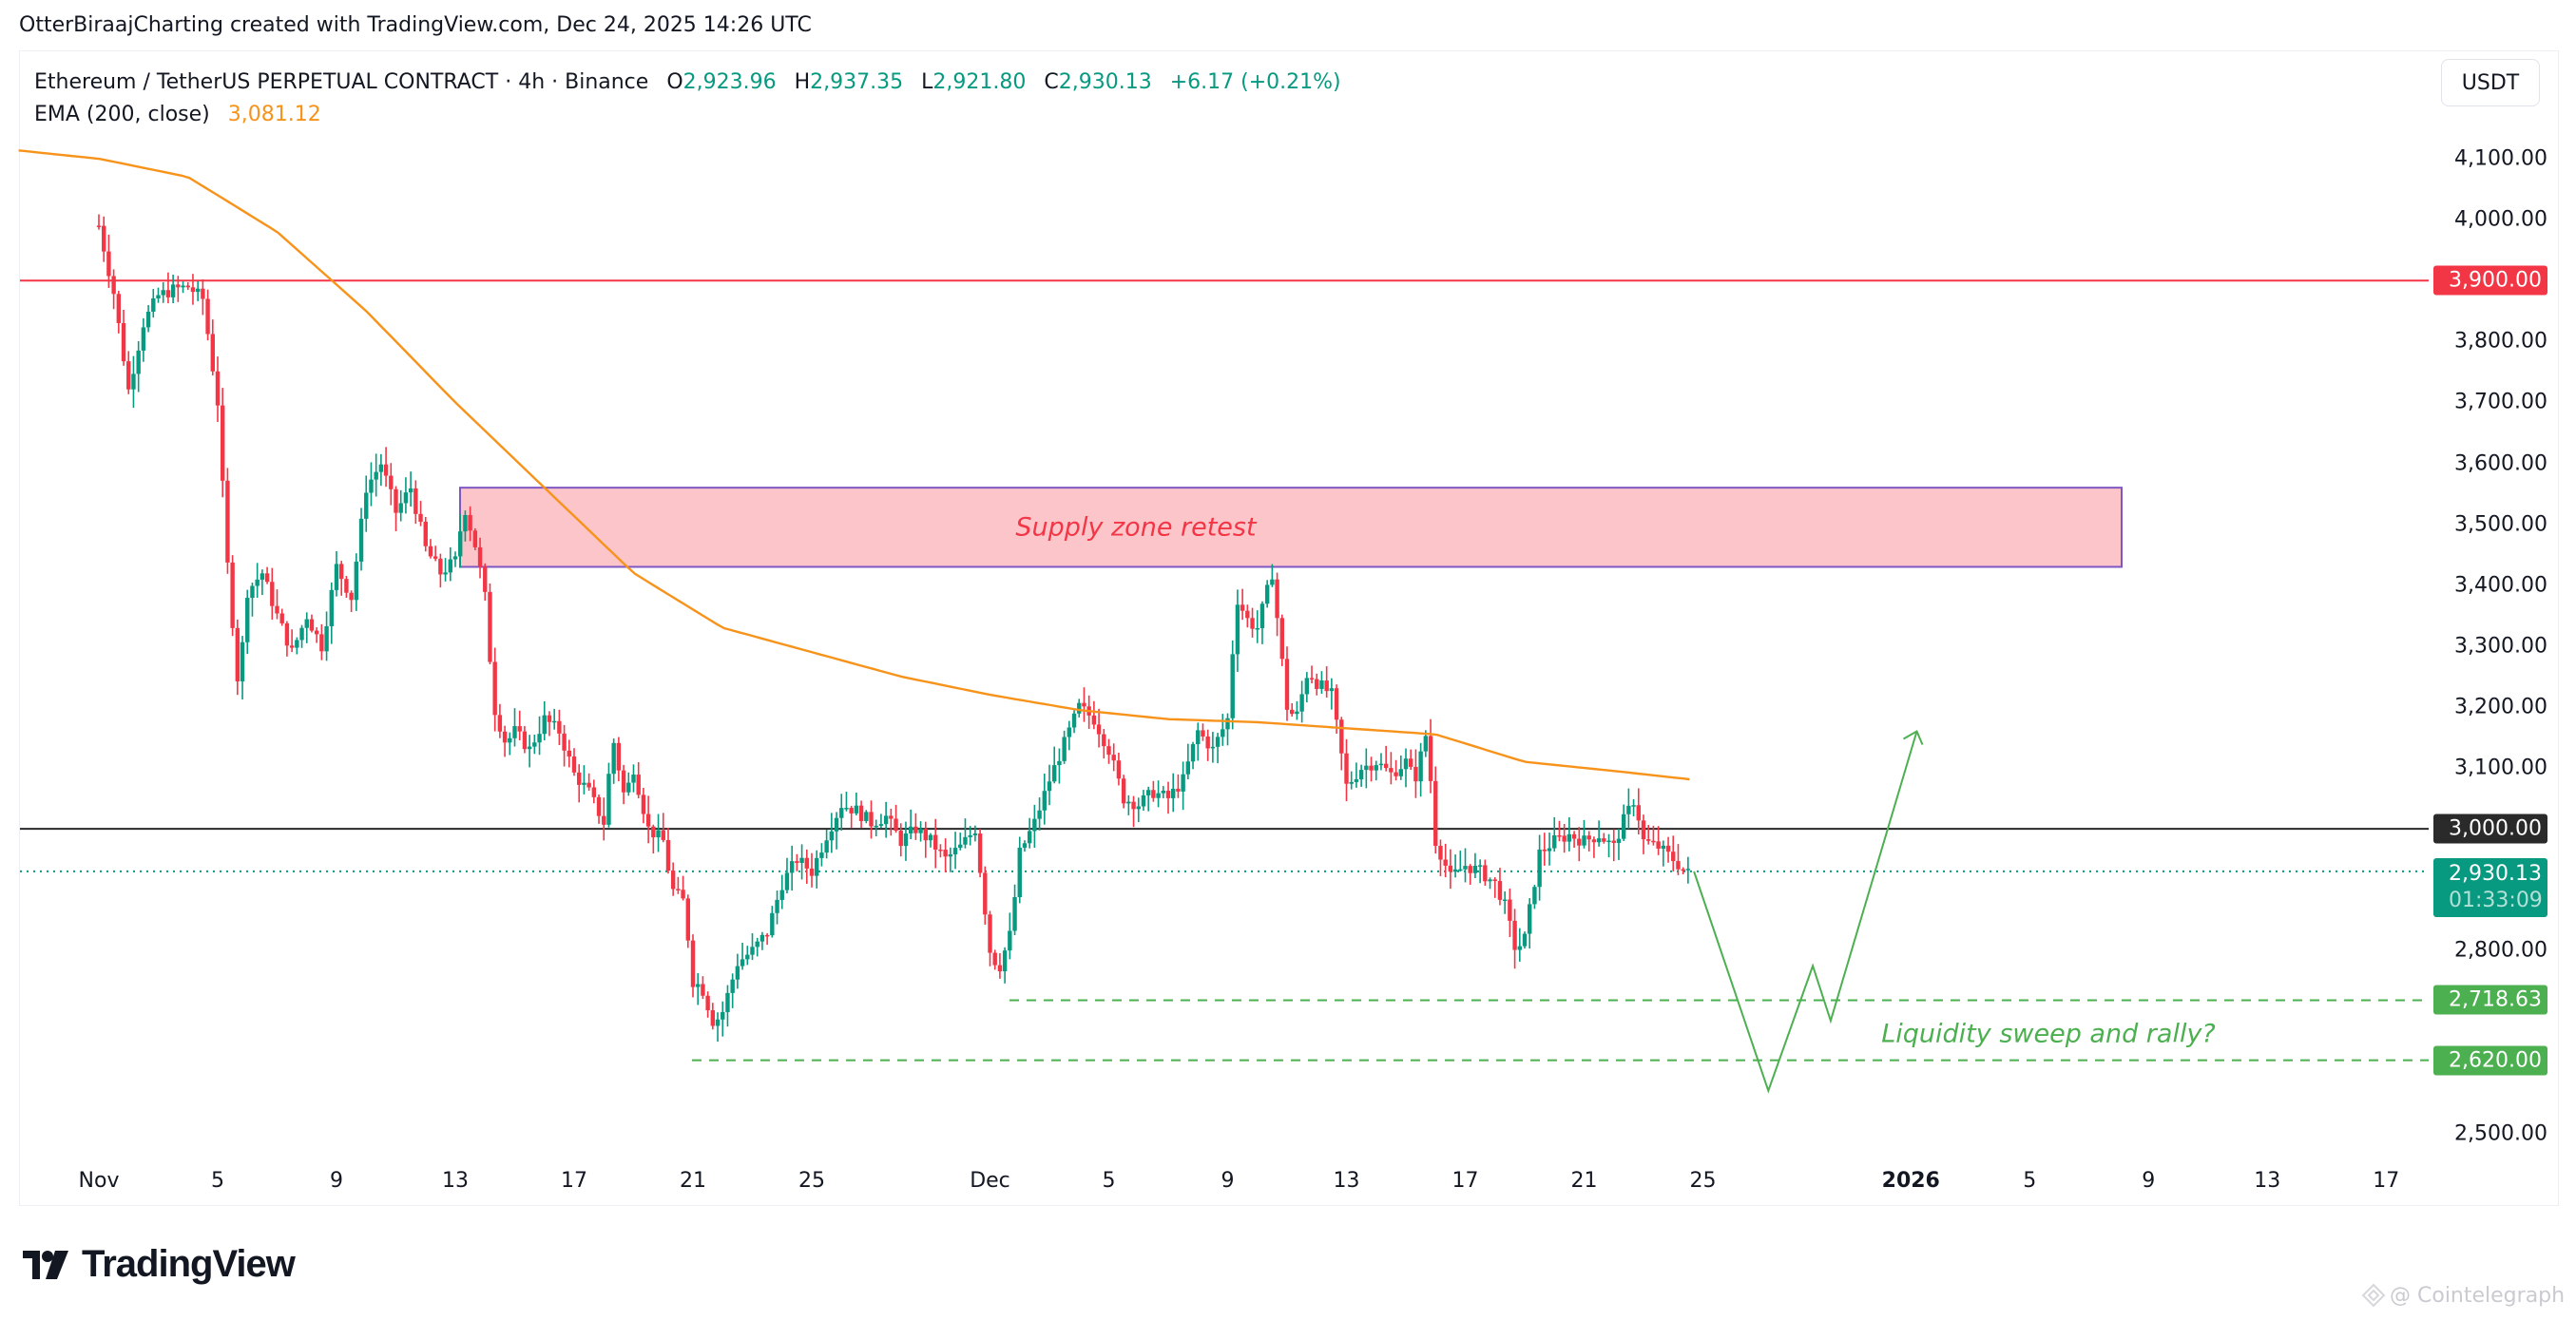 Image resolution: width=2576 pixels, height=1321 pixels. What do you see at coordinates (2495, 873) in the screenshot?
I see `last-price-value: 2,930.13` at bounding box center [2495, 873].